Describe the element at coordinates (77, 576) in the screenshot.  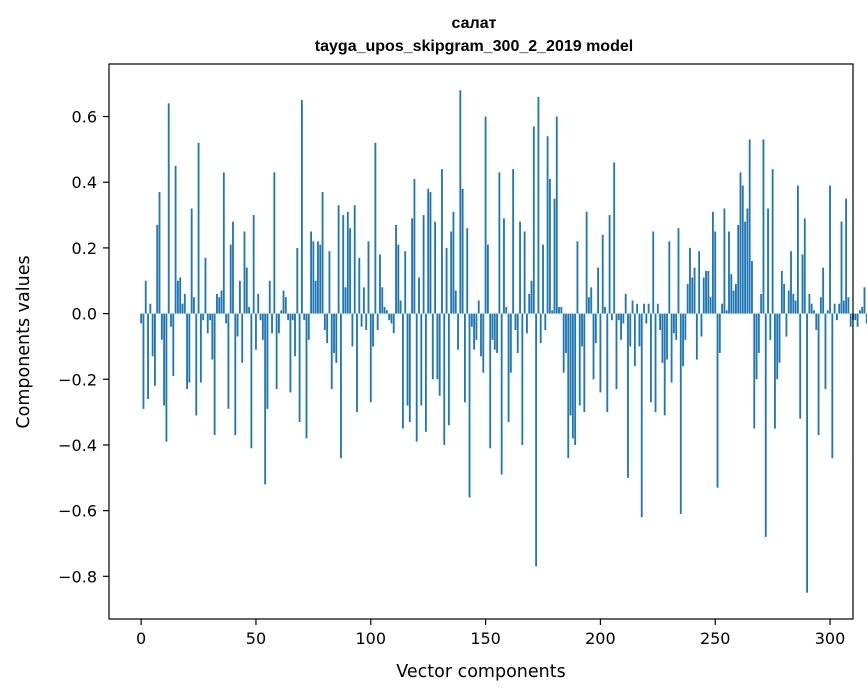
I see `y-tick-label-0: −0.8` at that location.